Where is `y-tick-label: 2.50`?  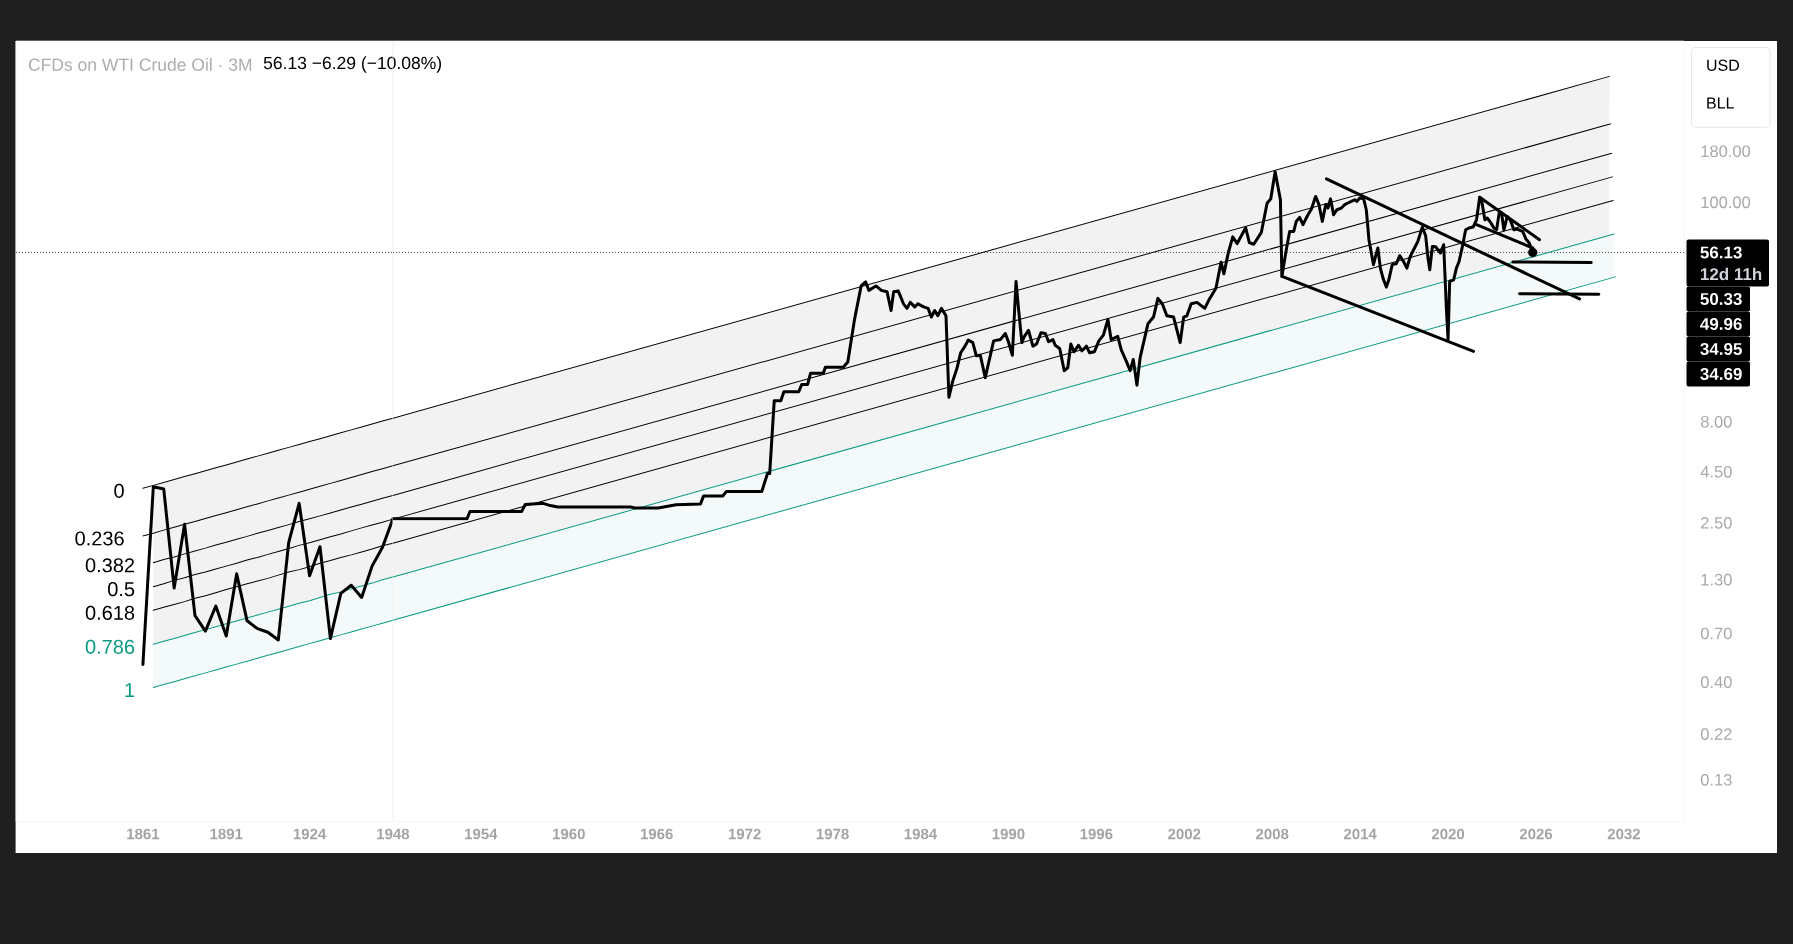
y-tick-label: 2.50 is located at coordinates (1716, 523).